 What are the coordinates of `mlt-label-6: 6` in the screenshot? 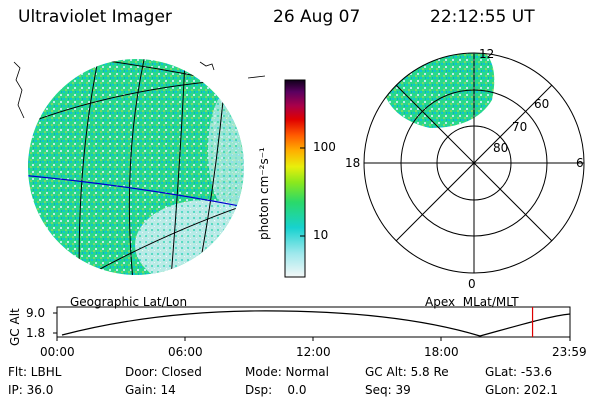 It's located at (580, 163).